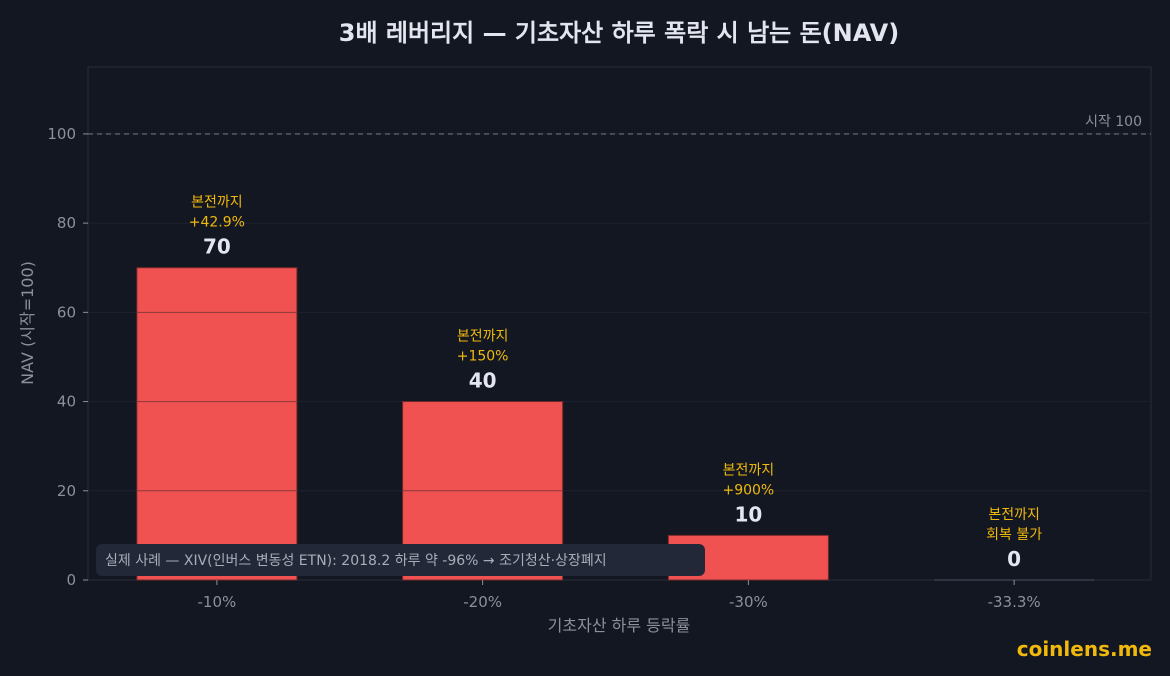 Image resolution: width=1170 pixels, height=676 pixels. I want to click on bar-annotation: +42.9%, so click(217, 223).